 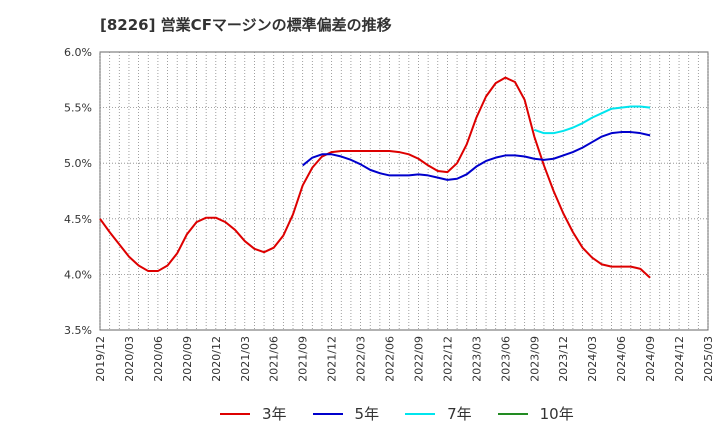 I want to click on x-tick-label: 2022/09, so click(x=418, y=359).